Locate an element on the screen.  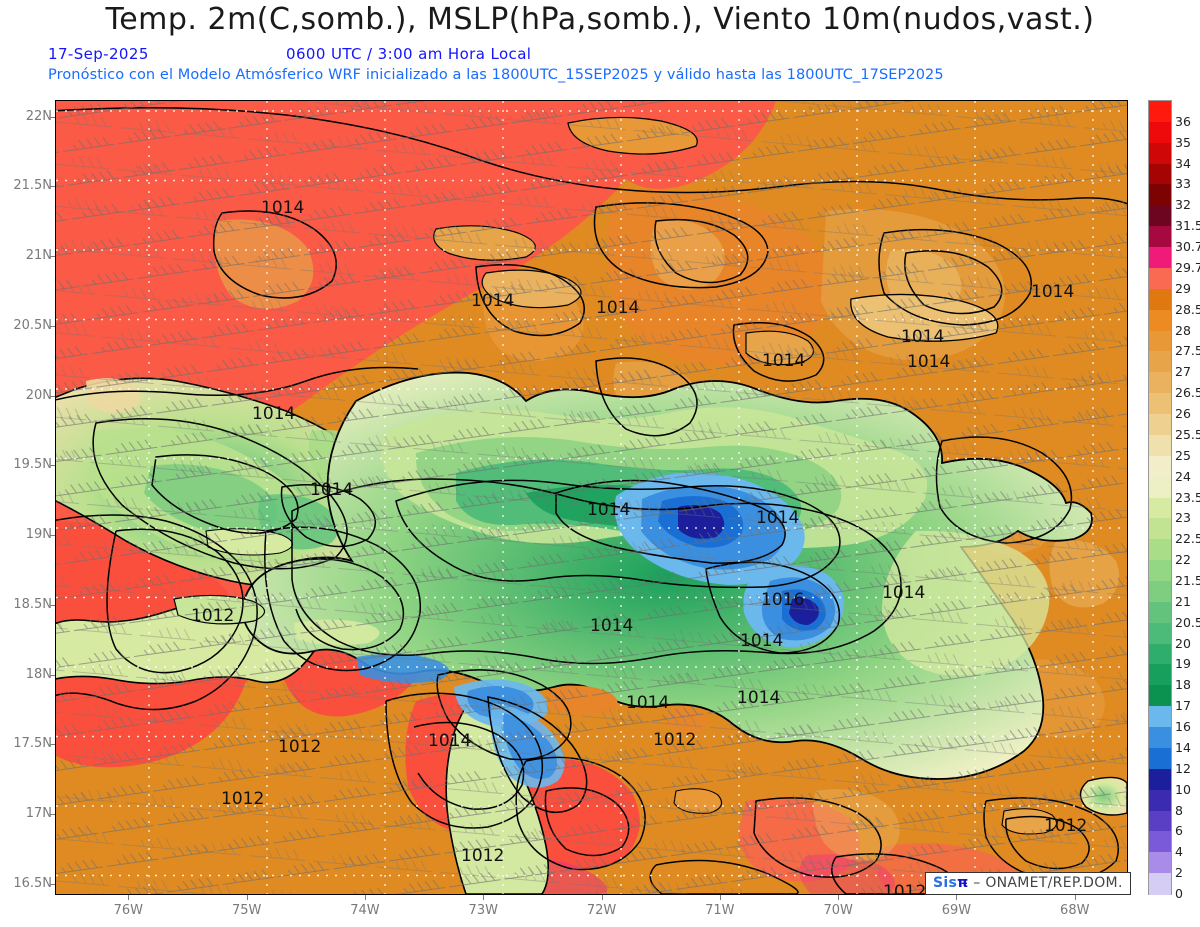
attribution-org: ONAMET/REP.DOM. is located at coordinates (1054, 883).